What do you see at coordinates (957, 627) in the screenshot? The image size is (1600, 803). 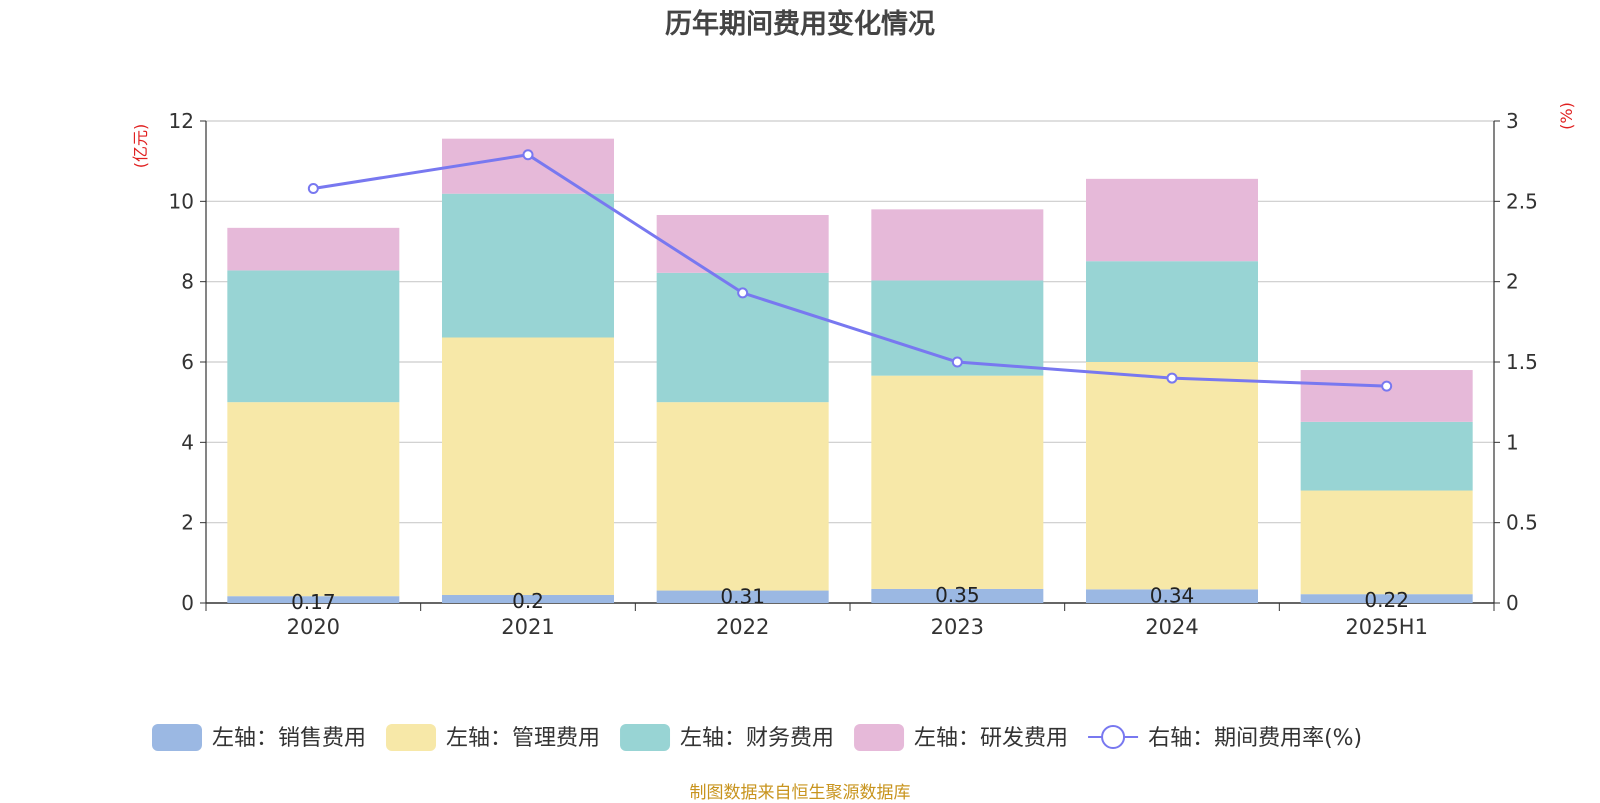 I see `x-tick-label: 2023` at bounding box center [957, 627].